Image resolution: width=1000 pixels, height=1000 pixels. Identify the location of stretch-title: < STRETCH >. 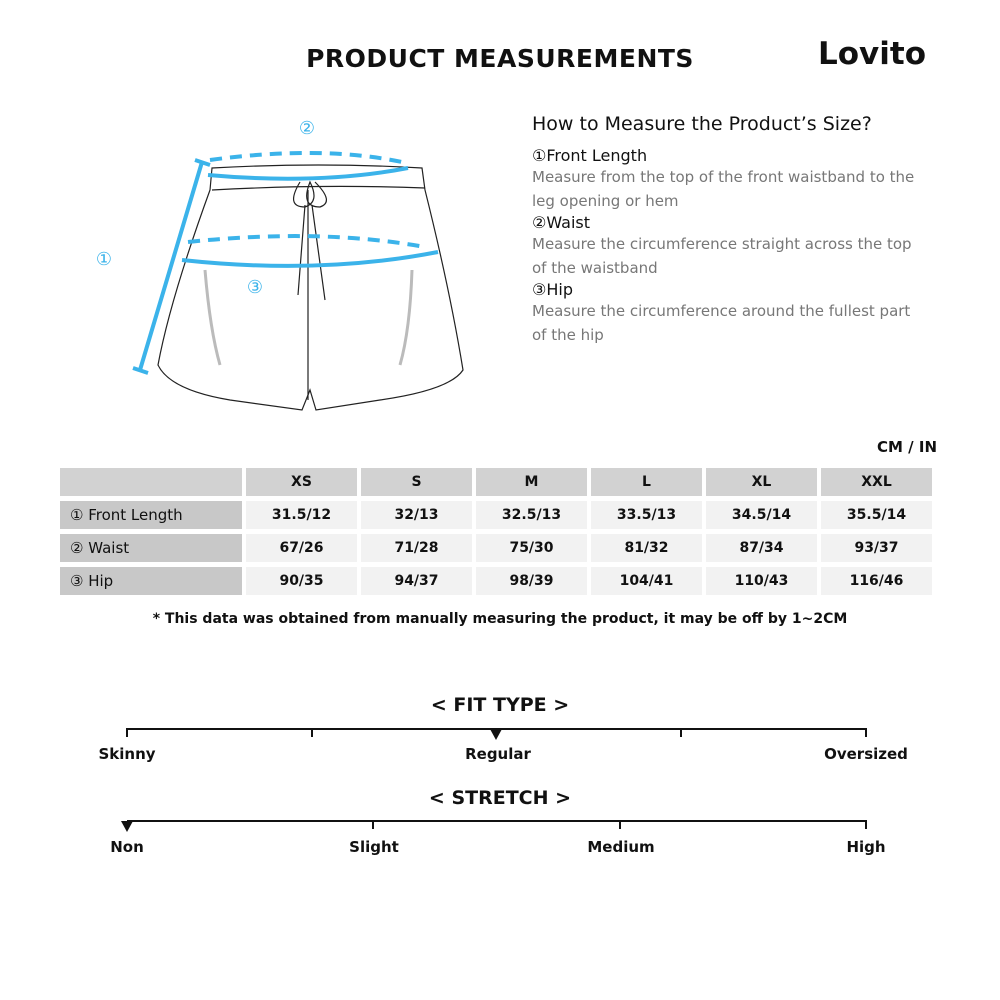
(500, 798).